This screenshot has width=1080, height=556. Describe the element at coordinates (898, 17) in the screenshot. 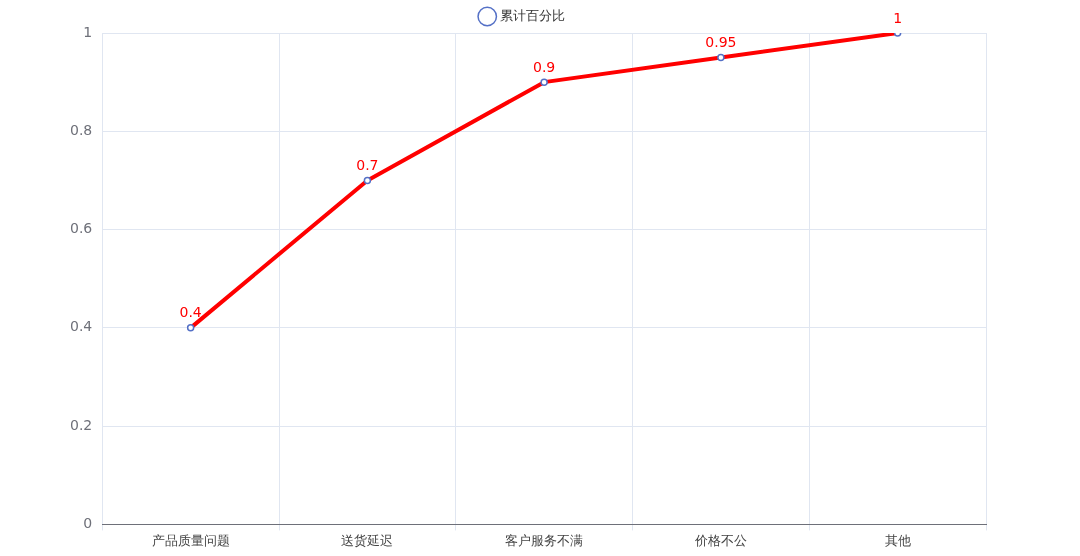

I see `data-label: 1` at that location.